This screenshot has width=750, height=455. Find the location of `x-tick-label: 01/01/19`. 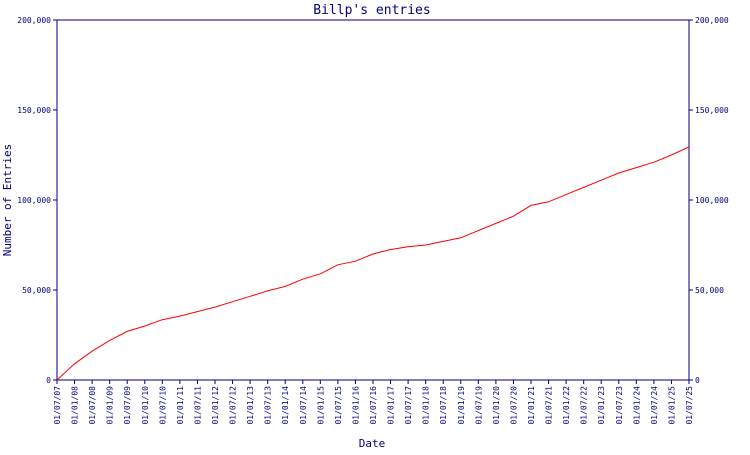

x-tick-label: 01/01/19 is located at coordinates (461, 405).